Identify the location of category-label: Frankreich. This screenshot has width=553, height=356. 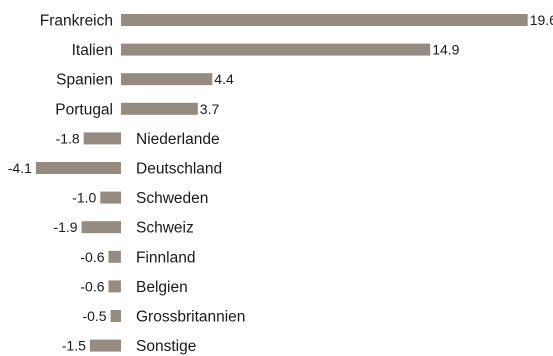
(76, 21).